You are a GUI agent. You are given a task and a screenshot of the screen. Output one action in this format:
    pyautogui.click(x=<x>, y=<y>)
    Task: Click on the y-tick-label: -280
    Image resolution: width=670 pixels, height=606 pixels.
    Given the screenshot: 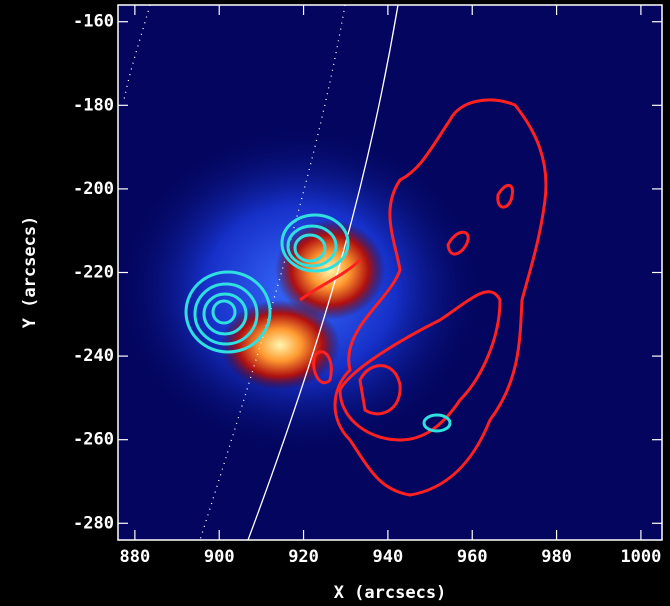 What is the action you would take?
    pyautogui.click(x=93, y=523)
    